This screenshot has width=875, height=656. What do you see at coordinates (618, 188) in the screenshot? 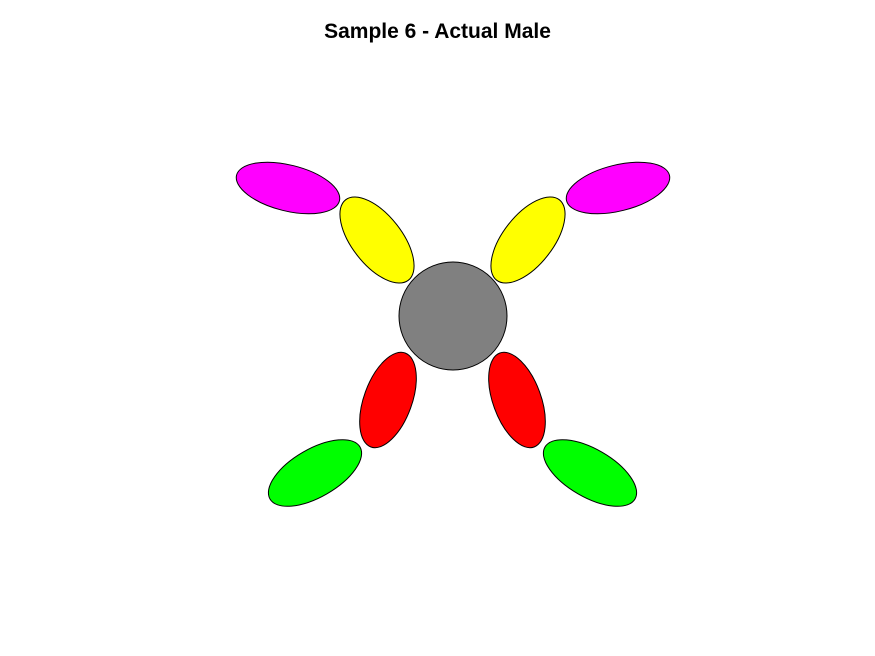
I see `upper-right-outer-segment` at bounding box center [618, 188].